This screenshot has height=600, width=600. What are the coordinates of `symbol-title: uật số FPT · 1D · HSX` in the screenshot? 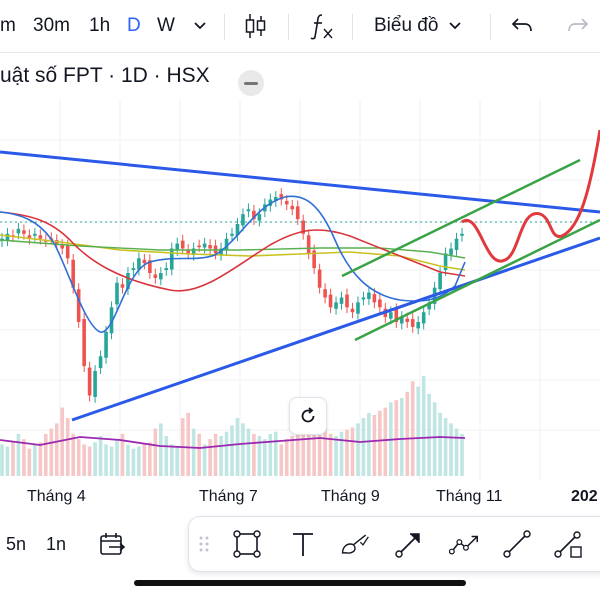 It's located at (105, 75).